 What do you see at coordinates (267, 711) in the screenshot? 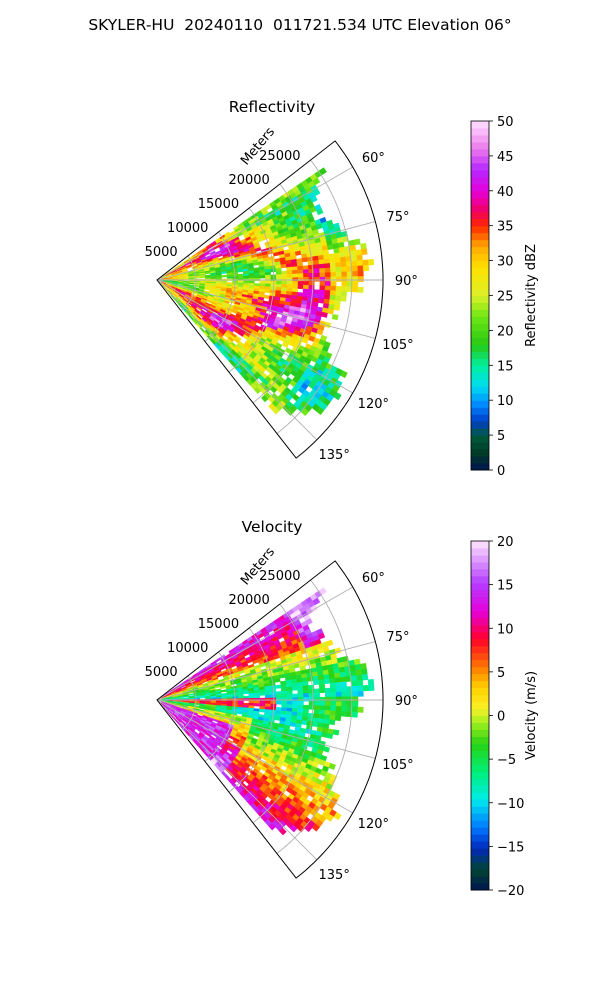
I see `radar-field` at bounding box center [267, 711].